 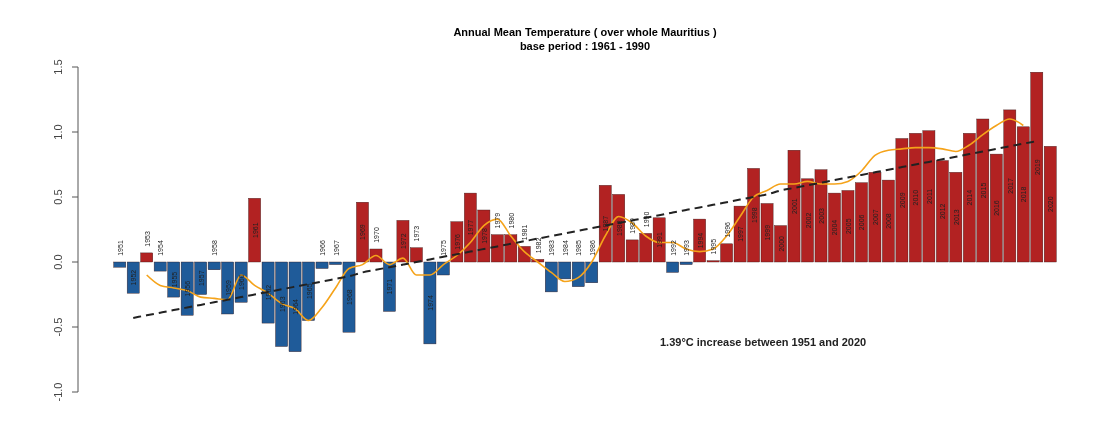 What do you see at coordinates (58, 132) in the screenshot?
I see `y-tick-label: 1.0` at bounding box center [58, 132].